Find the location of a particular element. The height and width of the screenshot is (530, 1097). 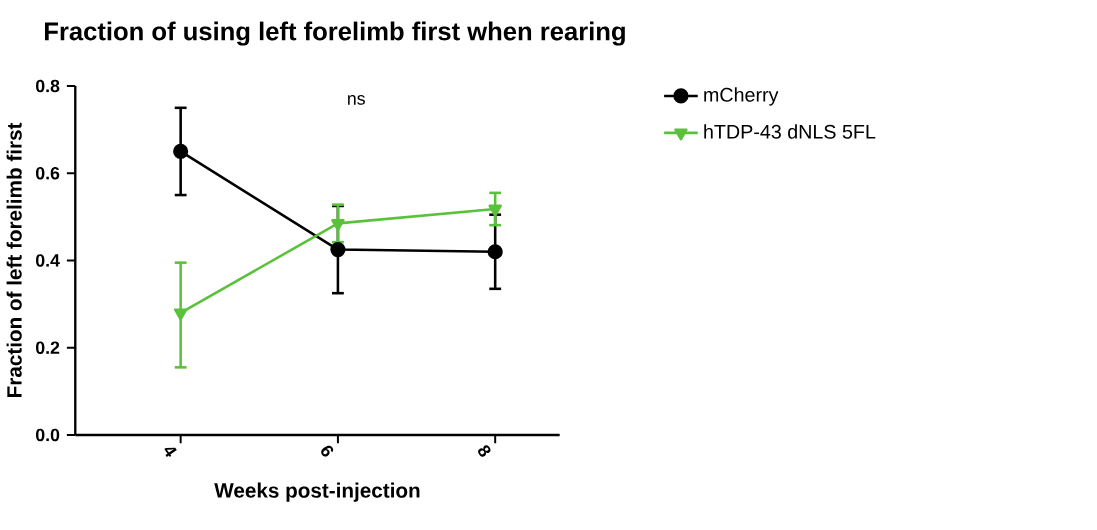

annotation: ns is located at coordinates (356, 100).